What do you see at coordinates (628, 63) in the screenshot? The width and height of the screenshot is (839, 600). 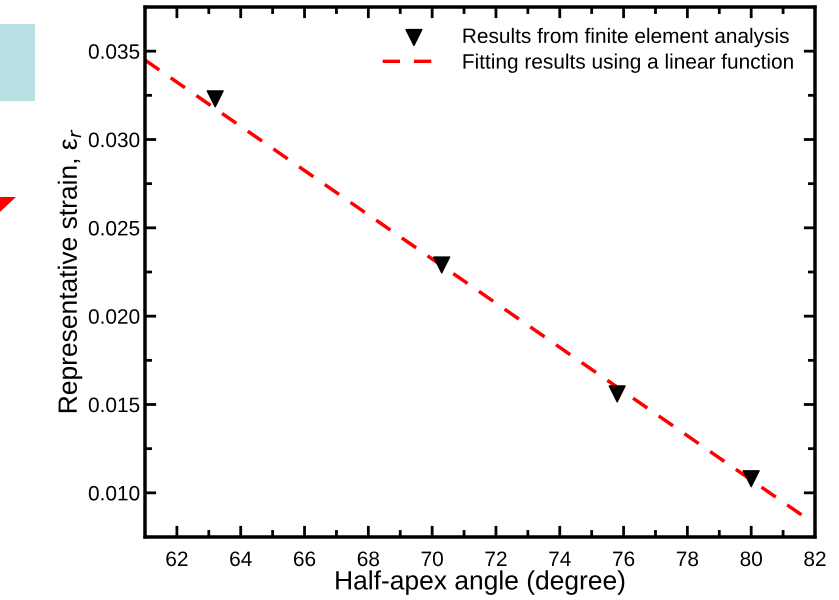 I see `legend-label: Fitting results using a linear function` at bounding box center [628, 63].